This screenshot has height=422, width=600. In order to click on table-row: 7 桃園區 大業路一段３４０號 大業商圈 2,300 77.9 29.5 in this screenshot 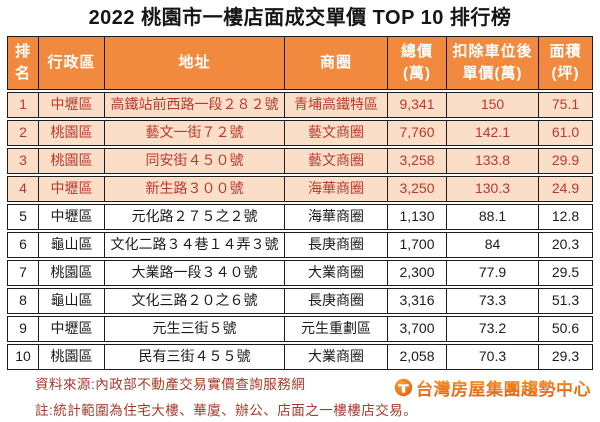, I will do `click(300, 273)`.